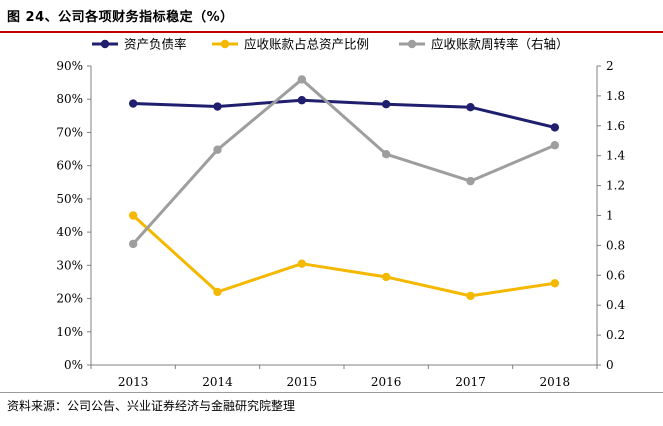 Image resolution: width=663 pixels, height=426 pixels. I want to click on left-tick-label: 80%, so click(69, 99).